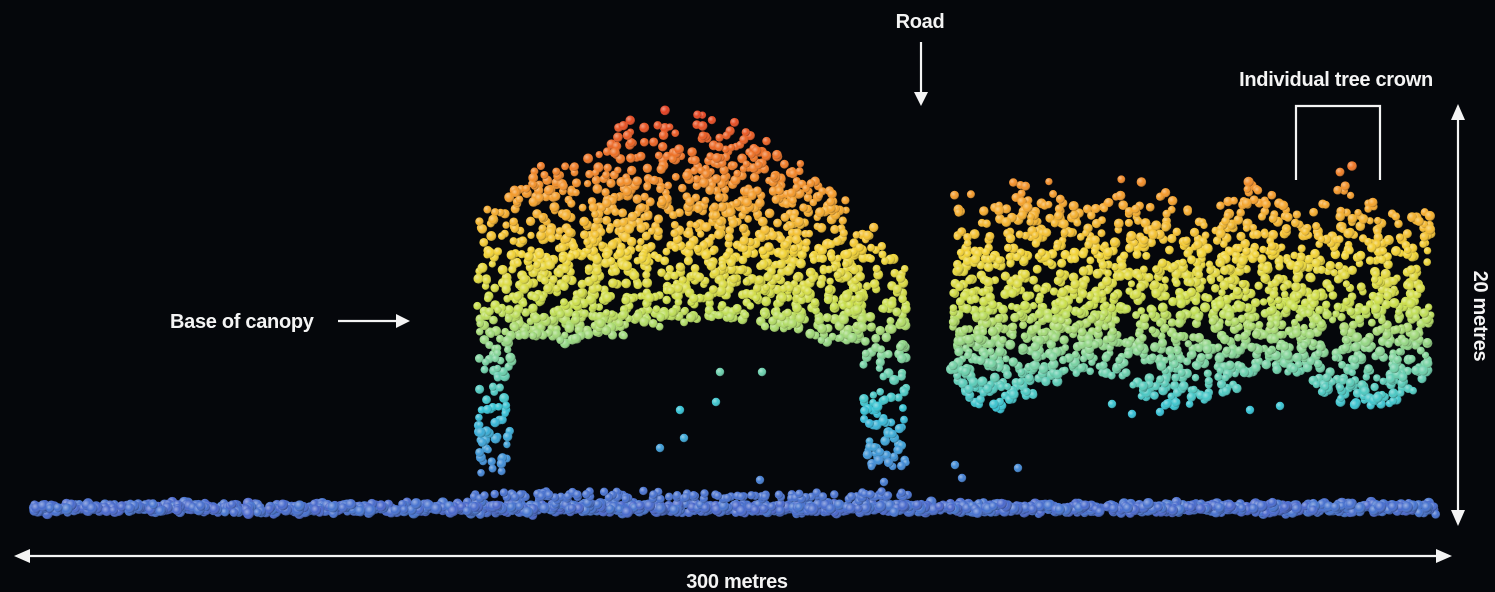 This screenshot has width=1495, height=592. What do you see at coordinates (374, 321) in the screenshot?
I see `base-of-canopy-arrow` at bounding box center [374, 321].